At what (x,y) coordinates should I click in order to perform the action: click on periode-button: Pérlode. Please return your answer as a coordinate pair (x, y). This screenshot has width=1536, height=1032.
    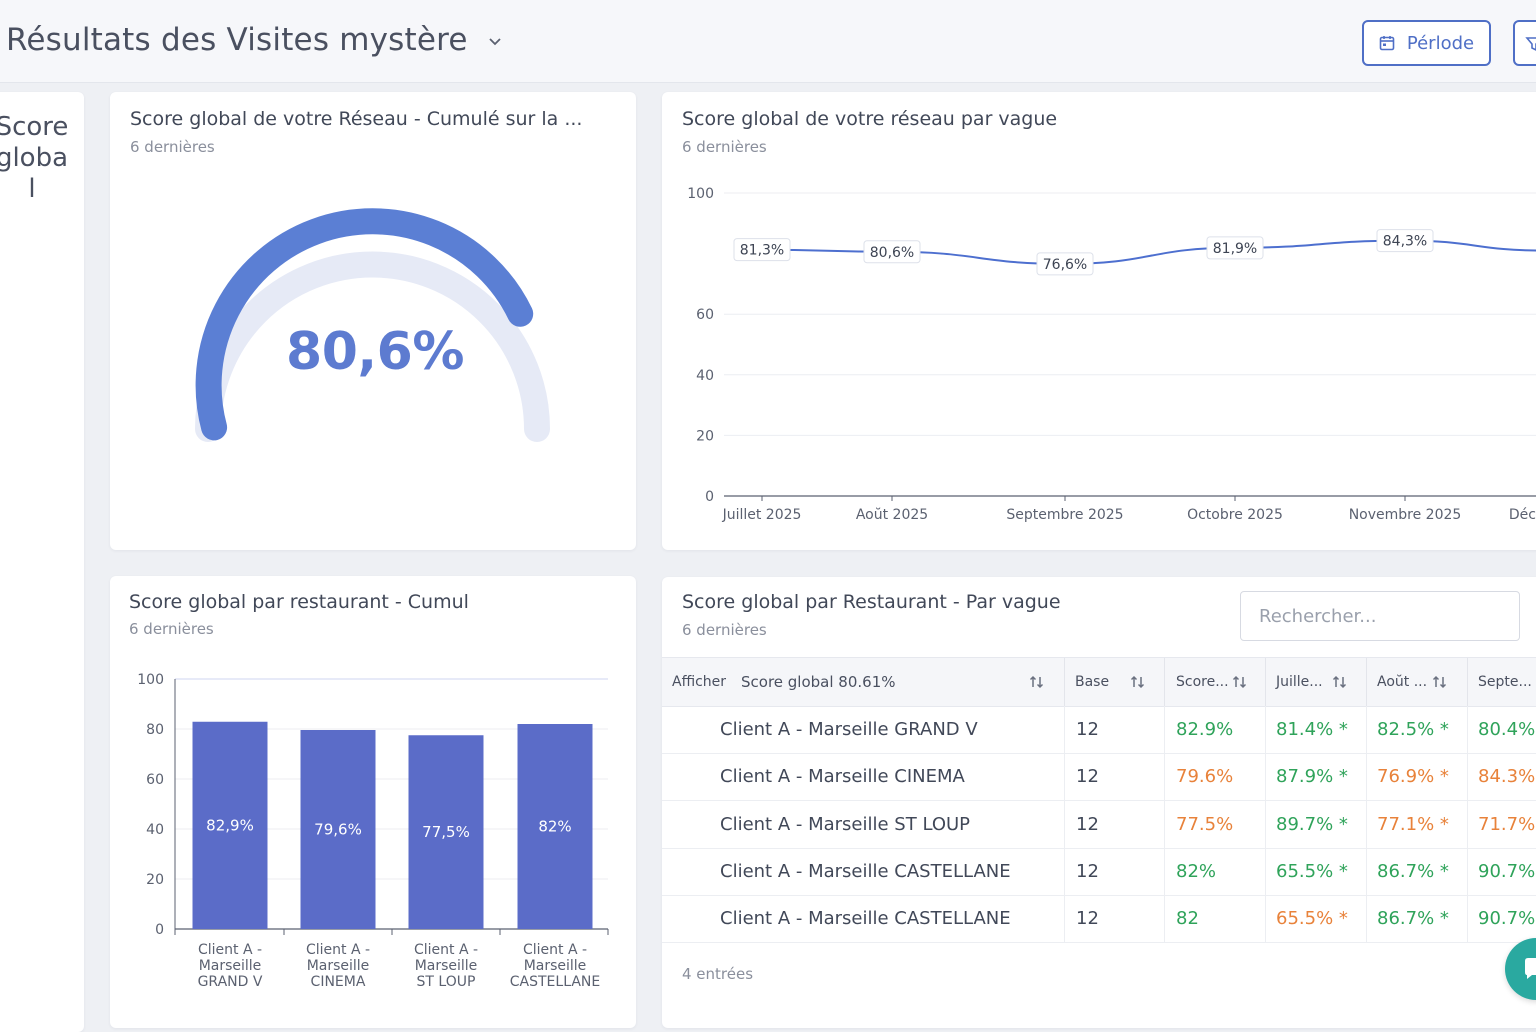
    Looking at the image, I should click on (1426, 43).